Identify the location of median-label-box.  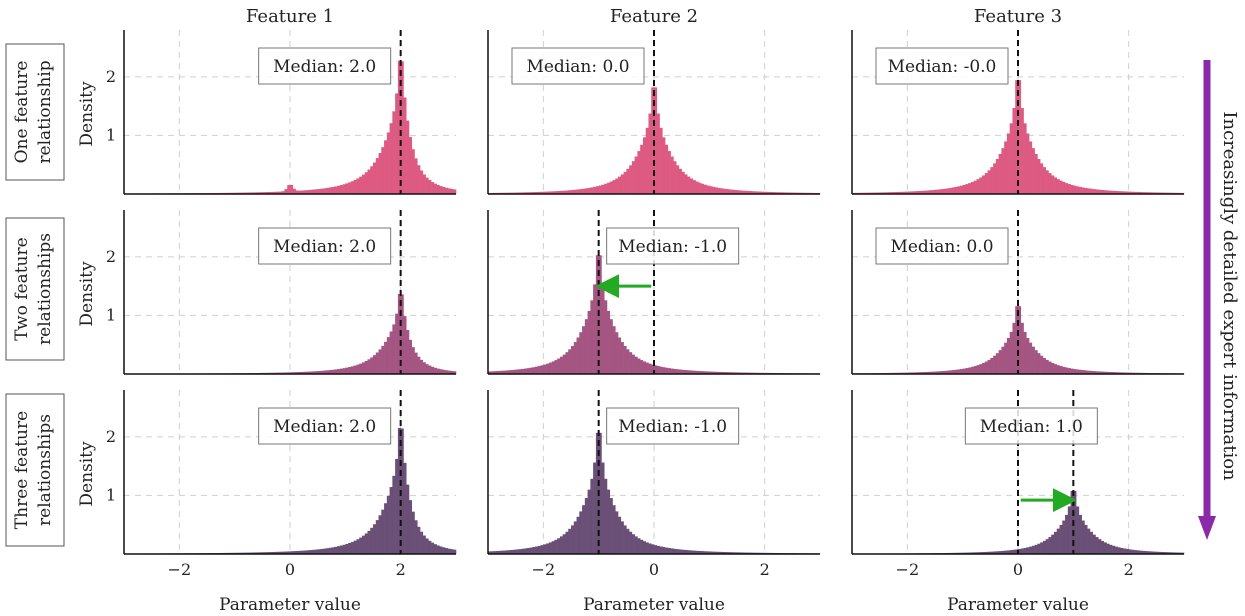
(325, 66).